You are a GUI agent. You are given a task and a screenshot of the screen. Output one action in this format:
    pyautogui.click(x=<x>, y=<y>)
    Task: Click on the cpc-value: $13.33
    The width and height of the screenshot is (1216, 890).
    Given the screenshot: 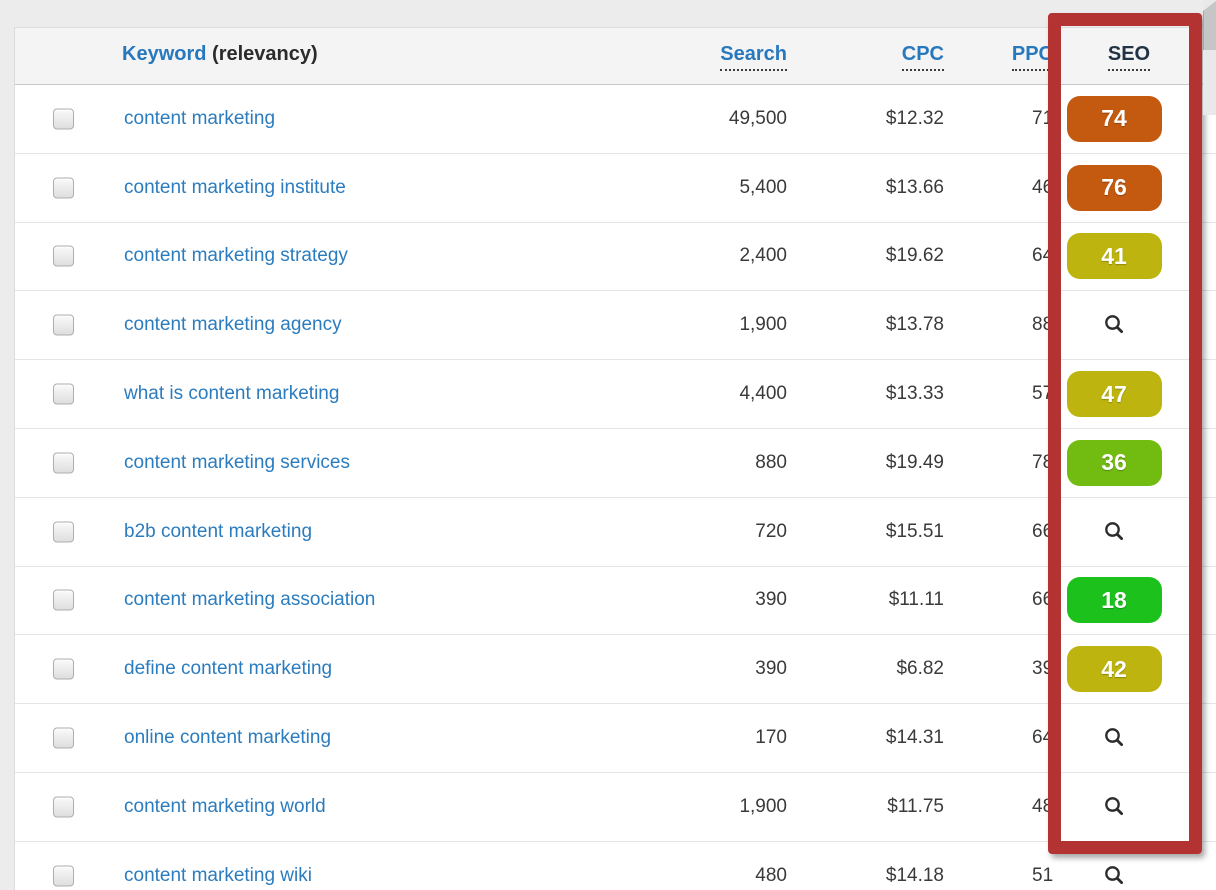 What is the action you would take?
    pyautogui.click(x=914, y=394)
    